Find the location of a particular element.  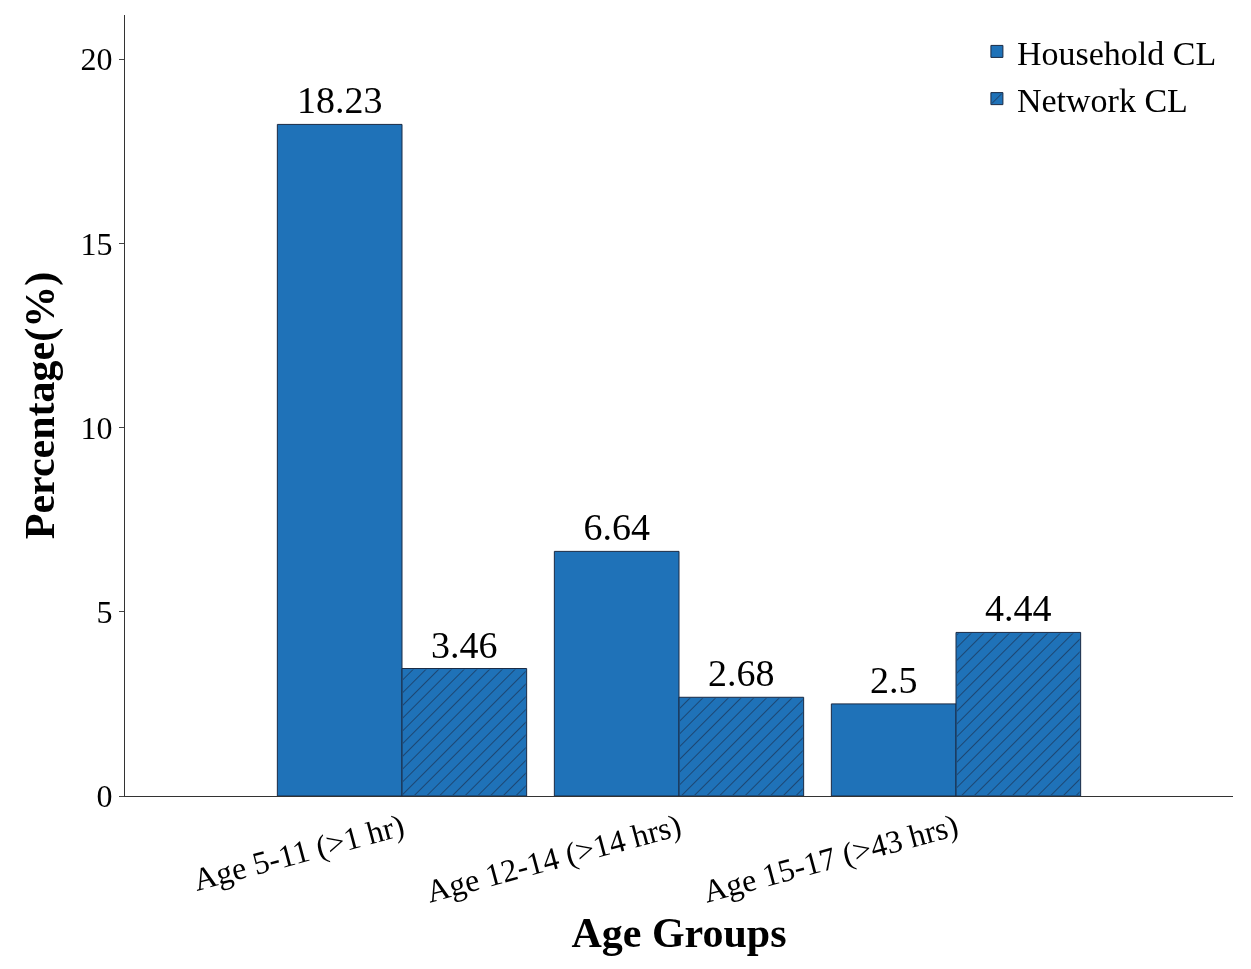

y-tick-label: 15 is located at coordinates (96, 243).